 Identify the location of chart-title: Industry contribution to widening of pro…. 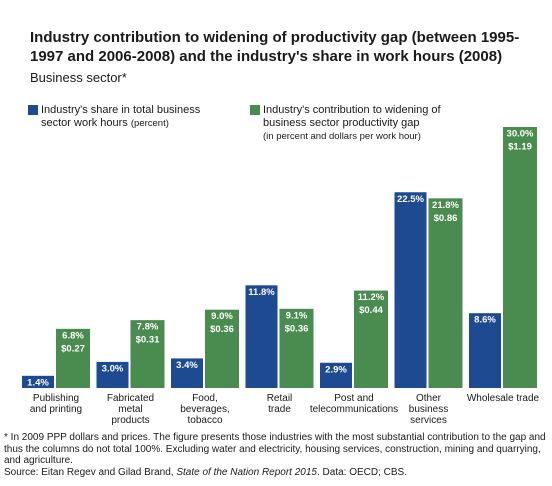
(275, 47).